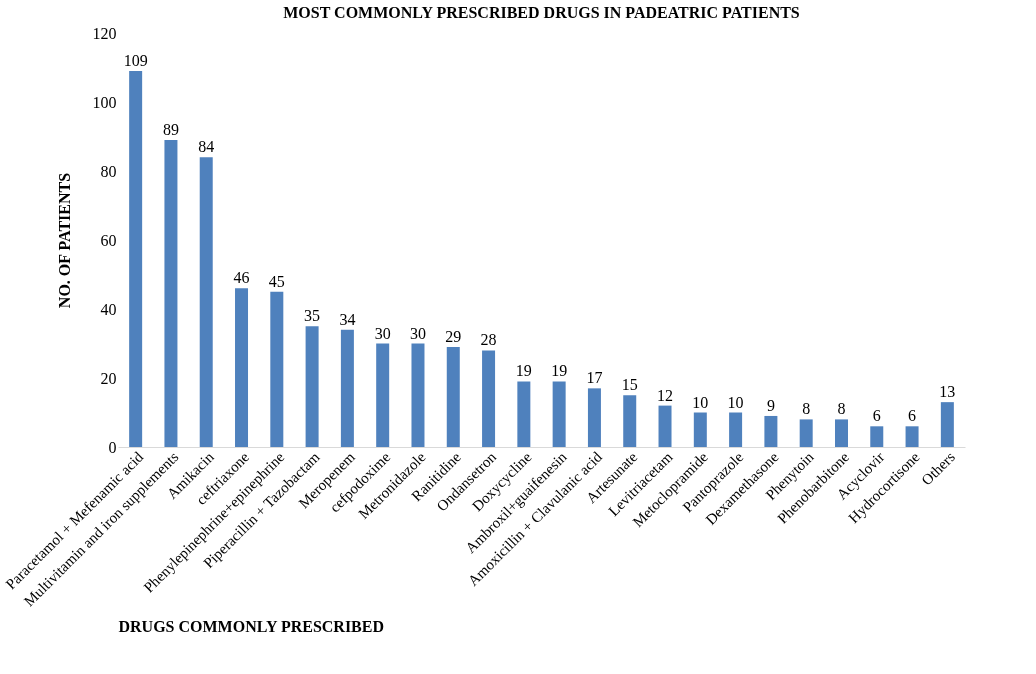 Image resolution: width=1036 pixels, height=674 pixels. What do you see at coordinates (629, 385) in the screenshot?
I see `data-label: 15` at bounding box center [629, 385].